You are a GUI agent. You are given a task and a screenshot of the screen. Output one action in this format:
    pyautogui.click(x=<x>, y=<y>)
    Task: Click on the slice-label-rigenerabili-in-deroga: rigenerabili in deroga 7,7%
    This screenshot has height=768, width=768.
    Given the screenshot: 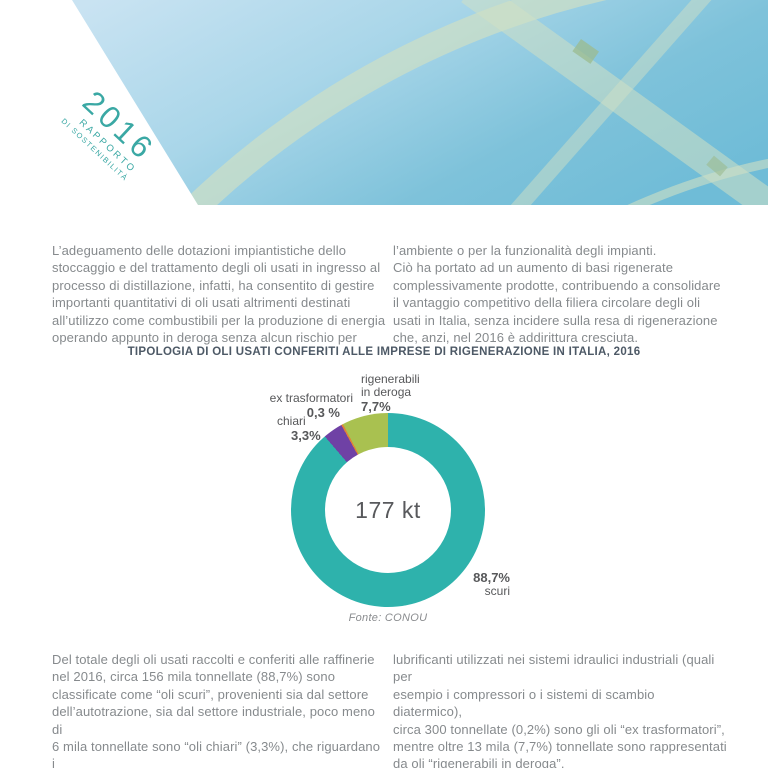 What is the action you would take?
    pyautogui.click(x=390, y=393)
    